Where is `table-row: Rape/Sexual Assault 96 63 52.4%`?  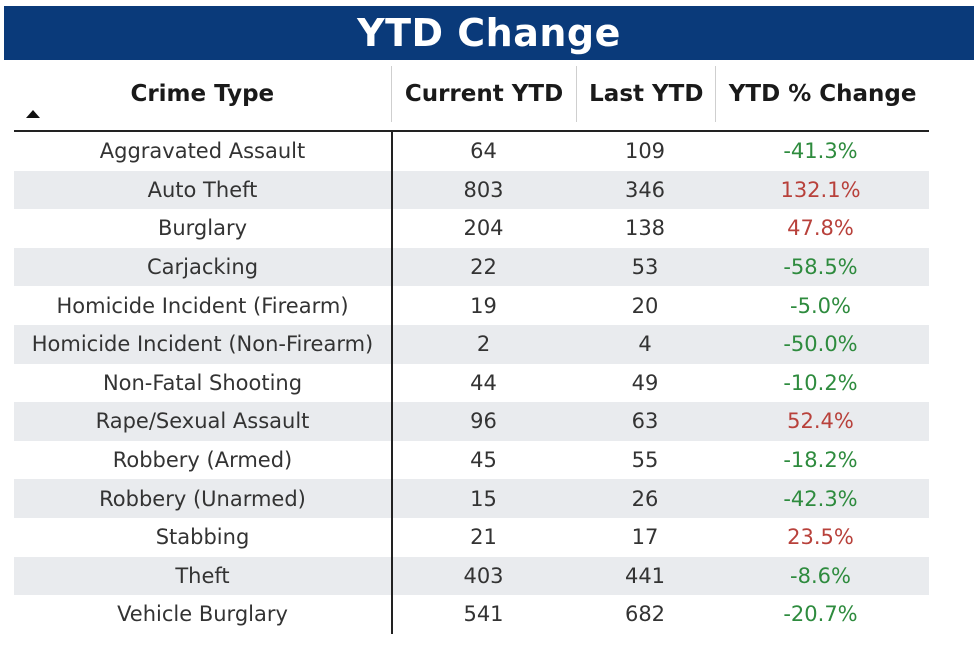
table-row: Rape/Sexual Assault 96 63 52.4% is located at coordinates (471, 421).